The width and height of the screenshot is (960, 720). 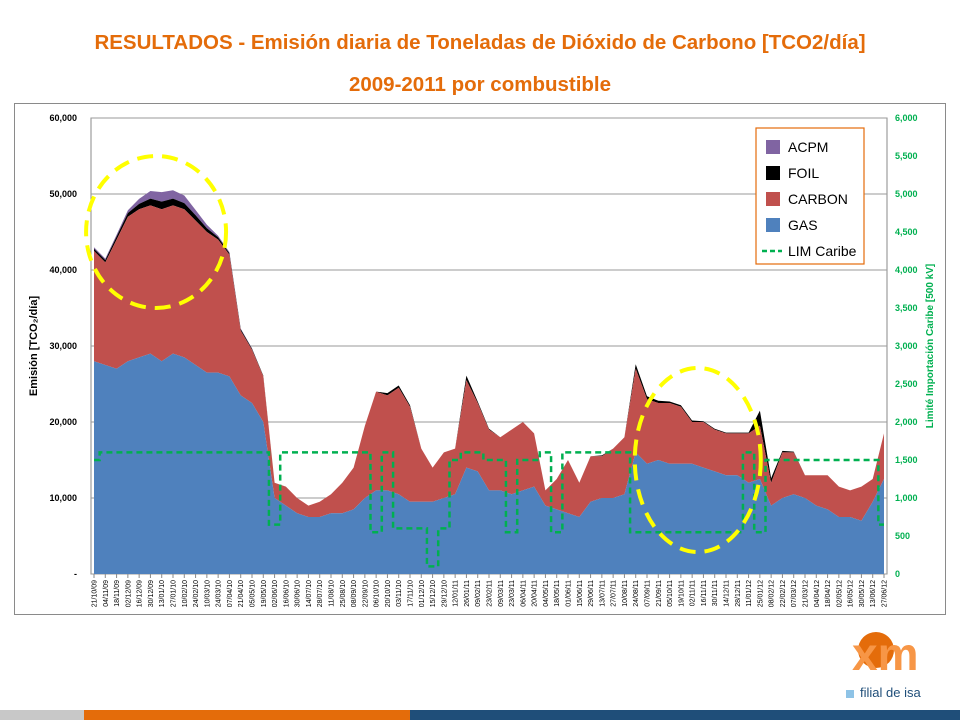 I want to click on footer-gray-segment, so click(x=42, y=715).